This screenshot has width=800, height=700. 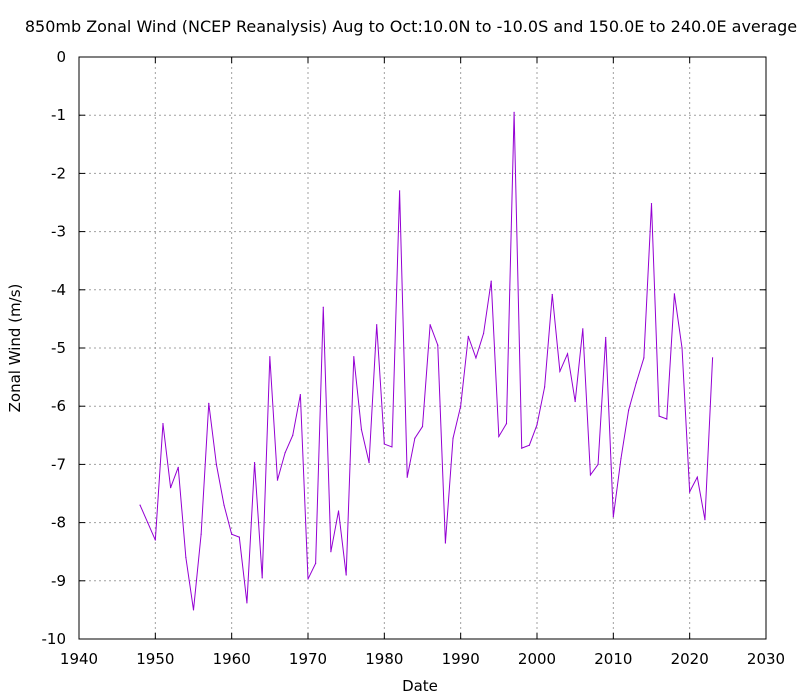 I want to click on y-tick-label: -7, so click(x=58, y=464).